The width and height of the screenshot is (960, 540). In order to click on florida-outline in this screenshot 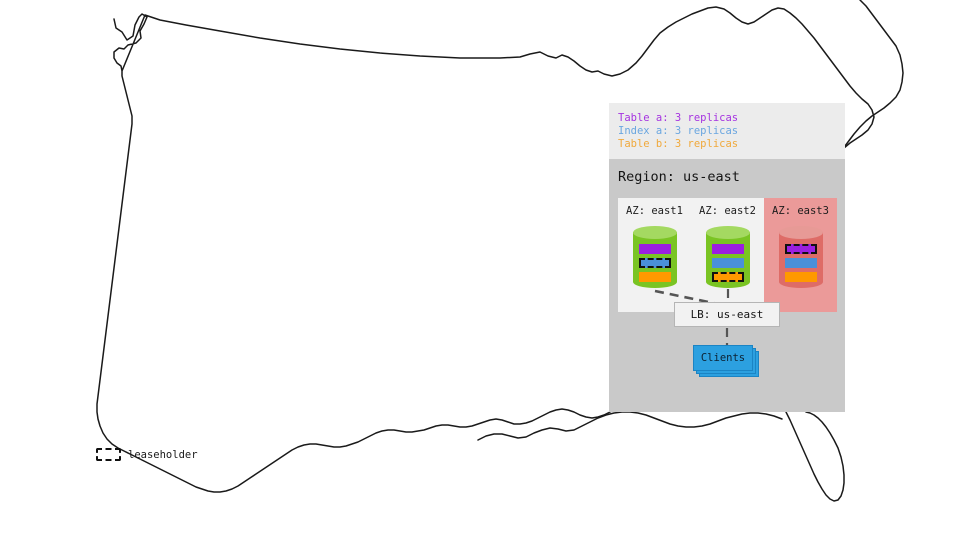, I will do `click(815, 456)`.